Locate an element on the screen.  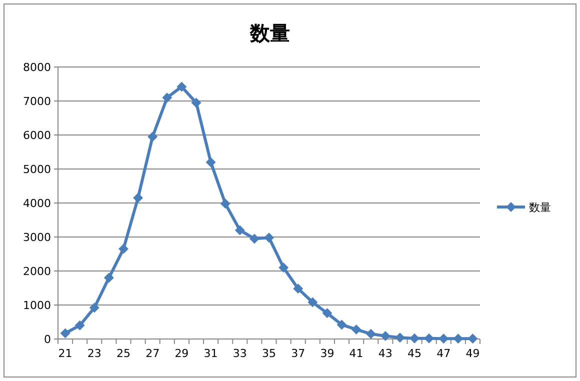
y-tick-label: 1000 is located at coordinates (37, 305).